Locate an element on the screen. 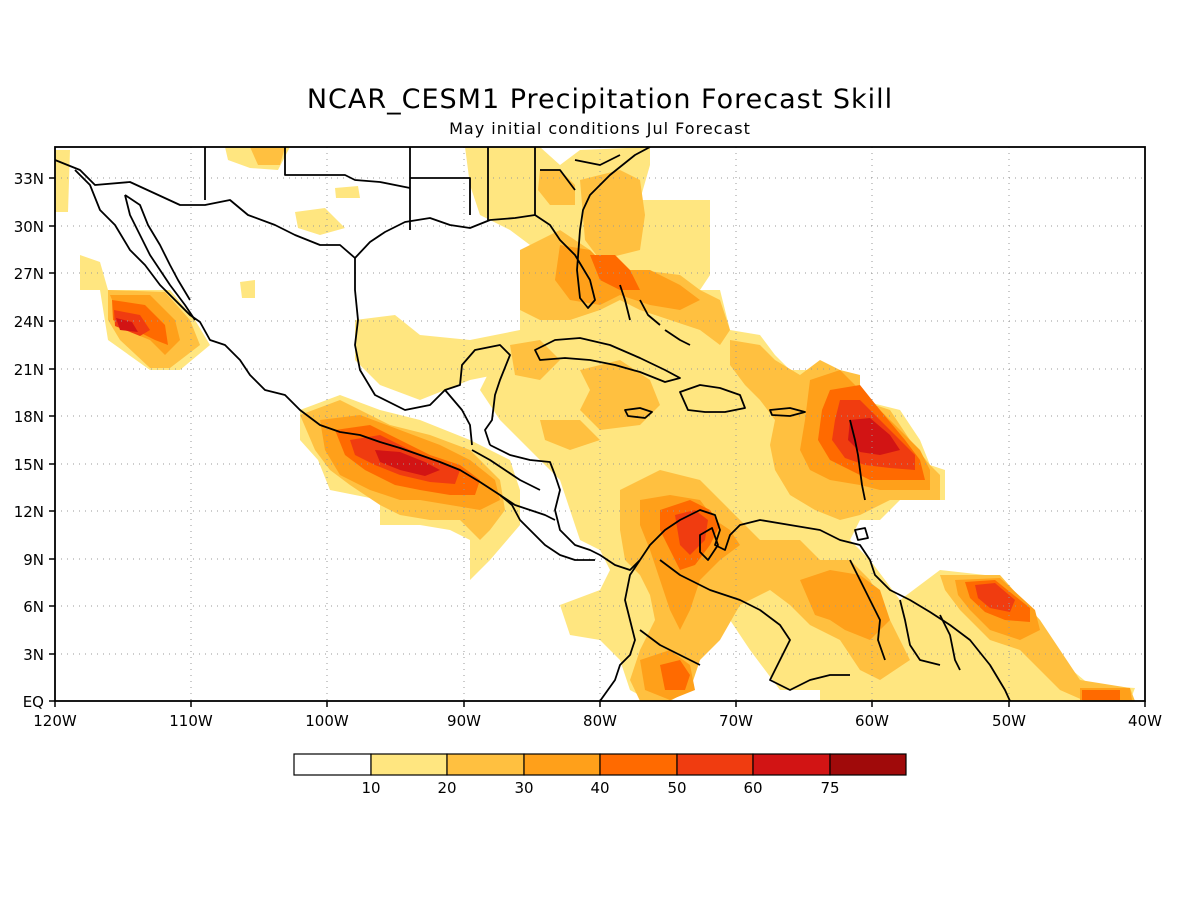 The height and width of the screenshot is (900, 1200). lat-label: EQ is located at coordinates (33, 702).